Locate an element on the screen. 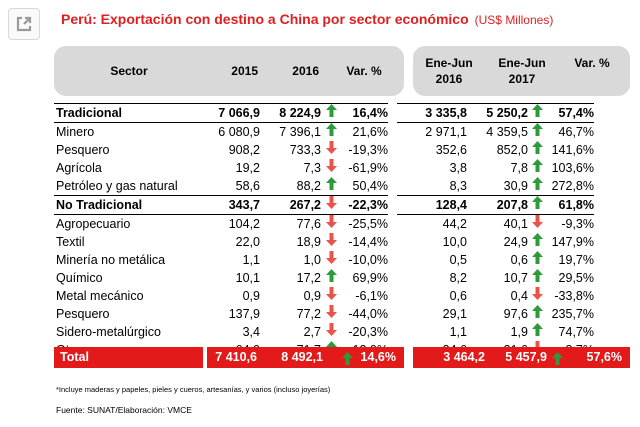 The image size is (640, 427). row-ene-jun-2017: 0,4 is located at coordinates (519, 295).